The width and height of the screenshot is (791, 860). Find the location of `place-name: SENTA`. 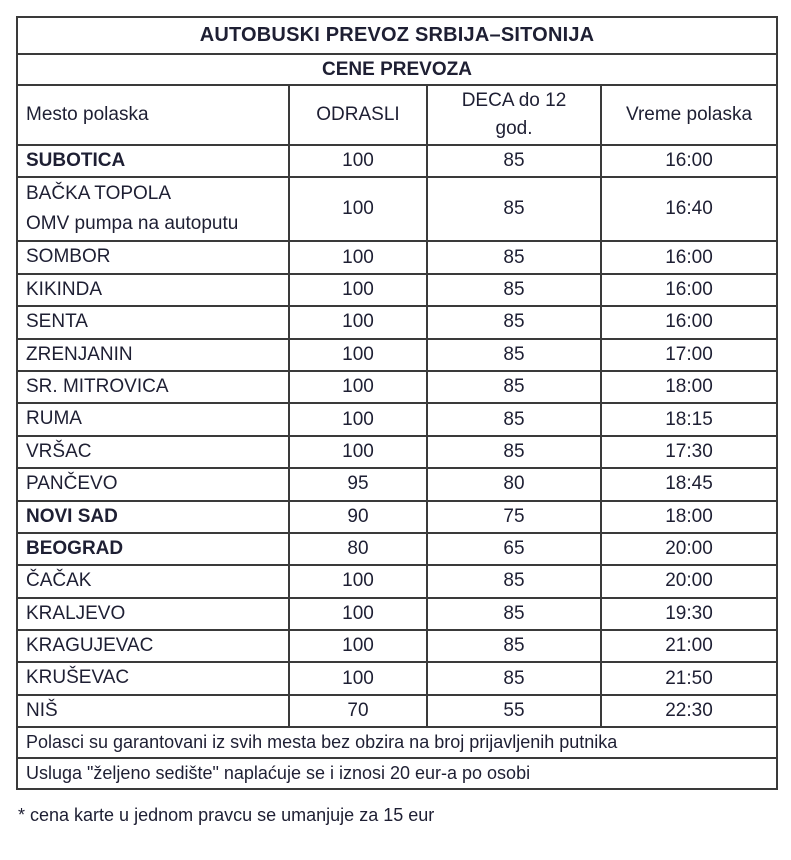

place-name: SENTA is located at coordinates (57, 322).